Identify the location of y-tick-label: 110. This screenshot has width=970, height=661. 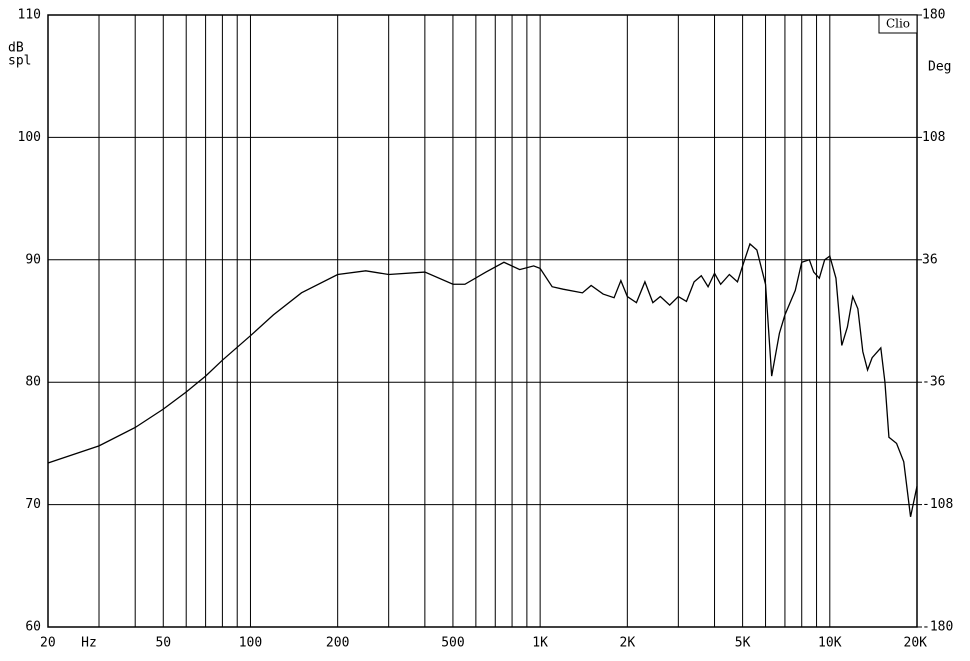
(29, 15).